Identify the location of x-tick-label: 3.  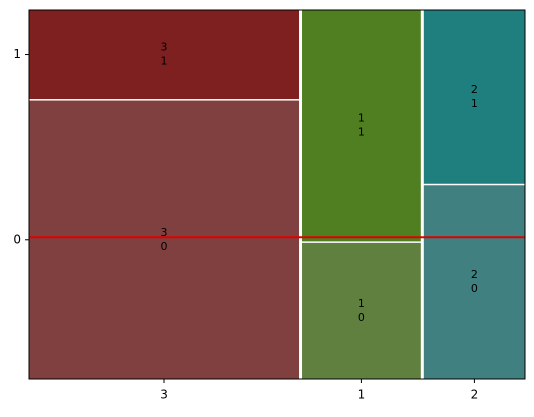
(164, 395).